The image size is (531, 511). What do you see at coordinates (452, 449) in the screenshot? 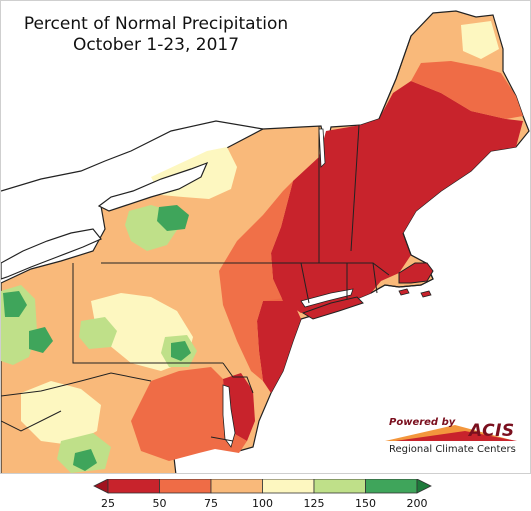
I see `logo-tagline: Regional Climate Centers` at bounding box center [452, 449].